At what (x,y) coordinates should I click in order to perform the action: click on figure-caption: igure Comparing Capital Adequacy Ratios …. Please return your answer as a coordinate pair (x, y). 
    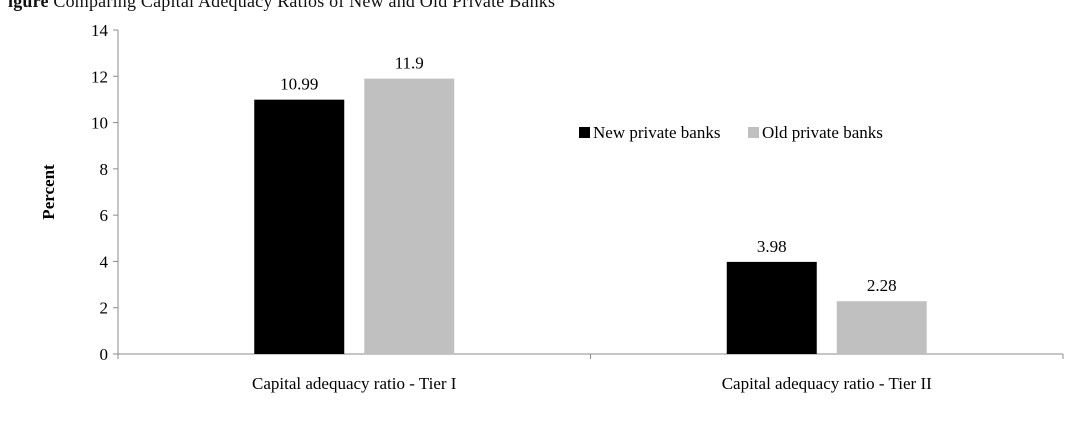
    Looking at the image, I should click on (537, 9).